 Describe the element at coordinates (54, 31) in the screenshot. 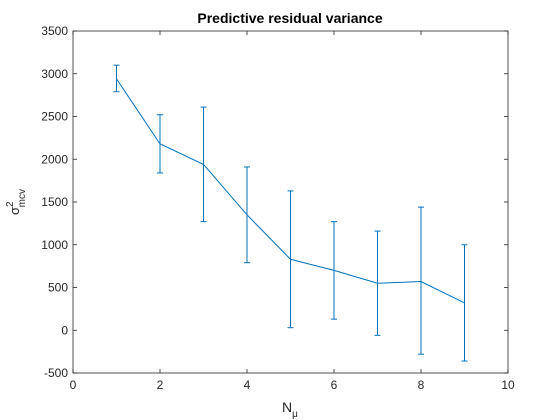

I see `y-tick-label: 3500` at that location.